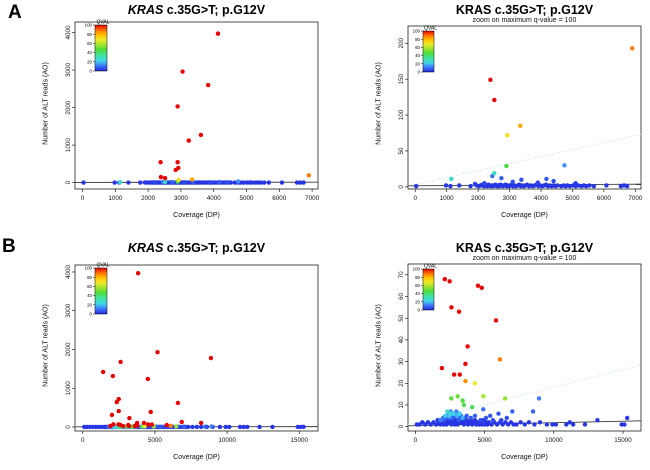 This screenshot has height=470, width=650. What do you see at coordinates (542, 248) in the screenshot?
I see `title-rest: c.35G>T; p.G12V` at bounding box center [542, 248].